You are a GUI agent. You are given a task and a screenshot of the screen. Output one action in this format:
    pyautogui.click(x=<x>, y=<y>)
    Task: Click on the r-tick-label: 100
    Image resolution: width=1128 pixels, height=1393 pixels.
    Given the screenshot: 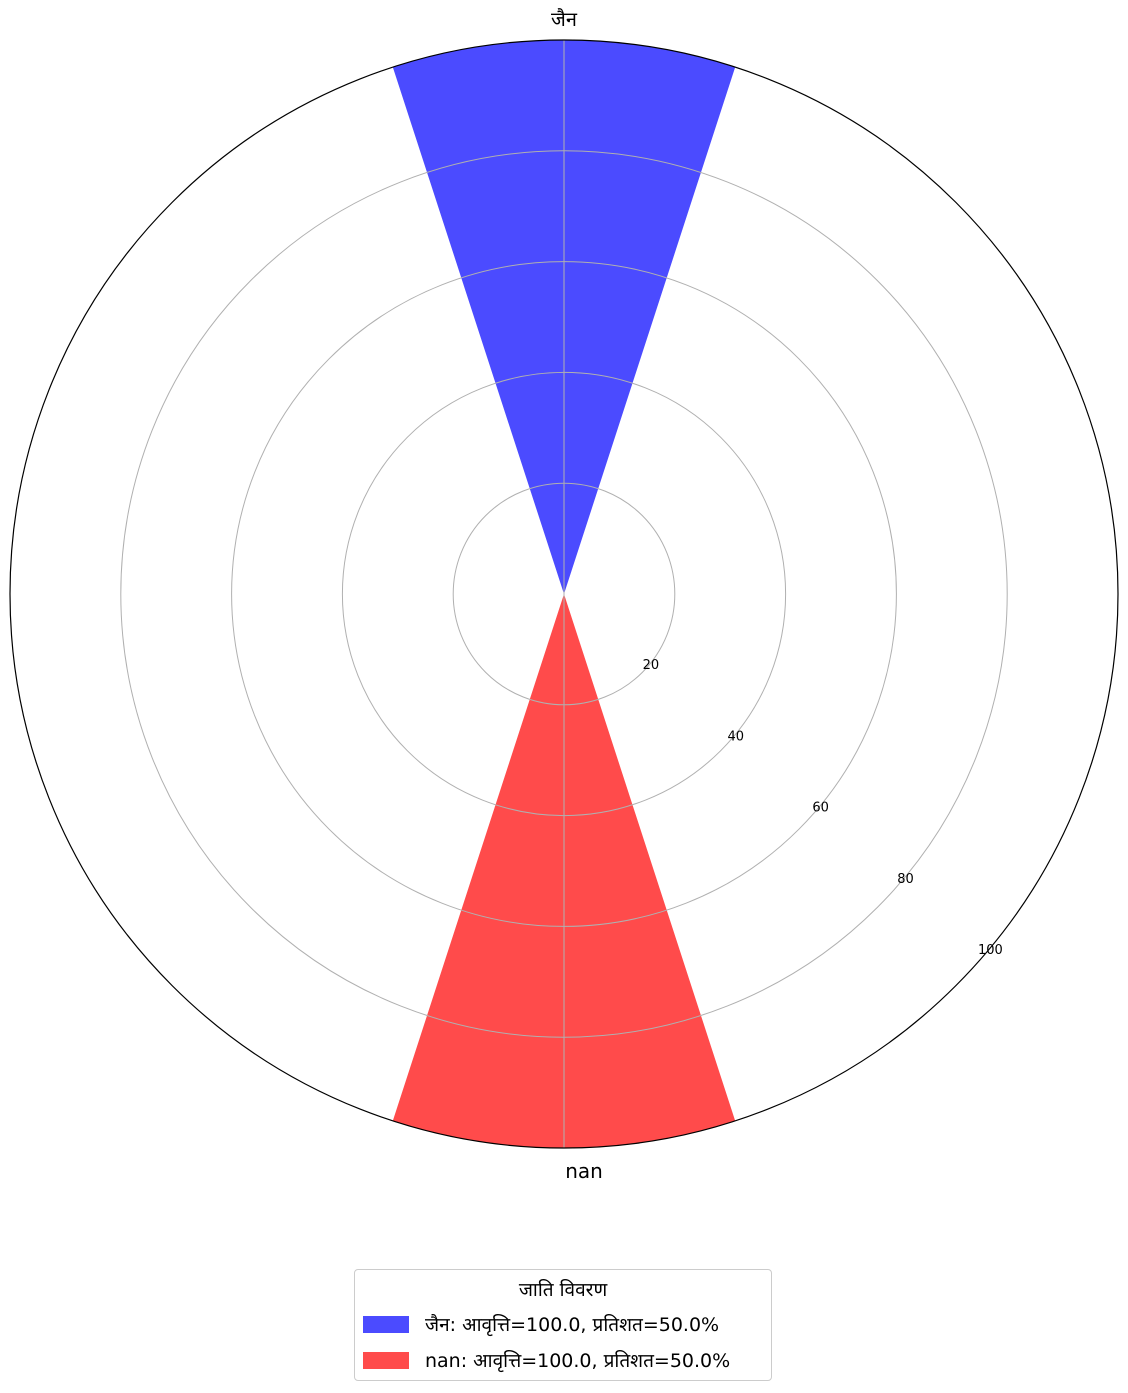 What is the action you would take?
    pyautogui.click(x=990, y=950)
    